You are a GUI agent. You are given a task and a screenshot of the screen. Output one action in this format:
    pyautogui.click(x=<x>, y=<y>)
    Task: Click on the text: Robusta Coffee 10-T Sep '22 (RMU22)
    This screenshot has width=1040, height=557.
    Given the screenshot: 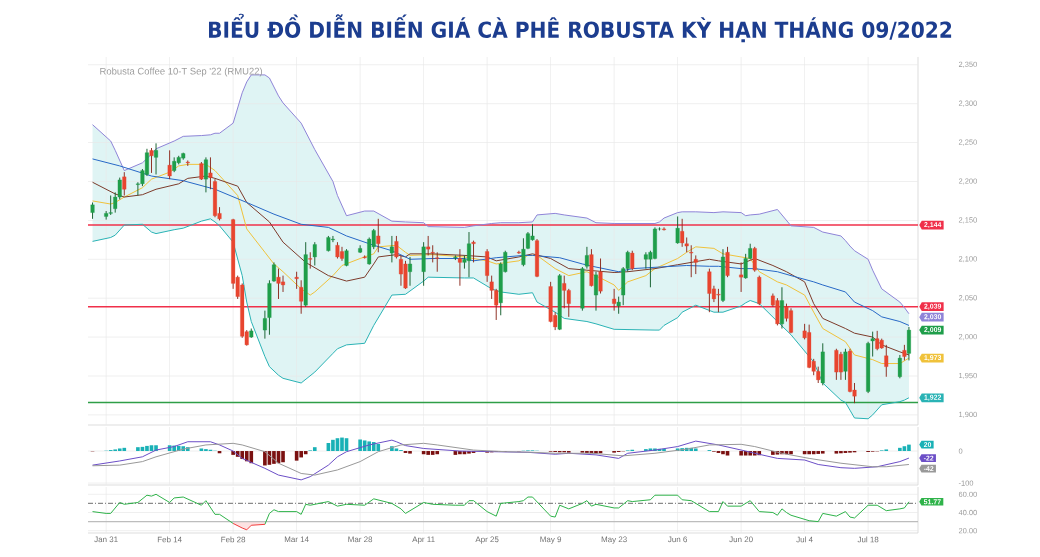 What is the action you would take?
    pyautogui.click(x=181, y=72)
    